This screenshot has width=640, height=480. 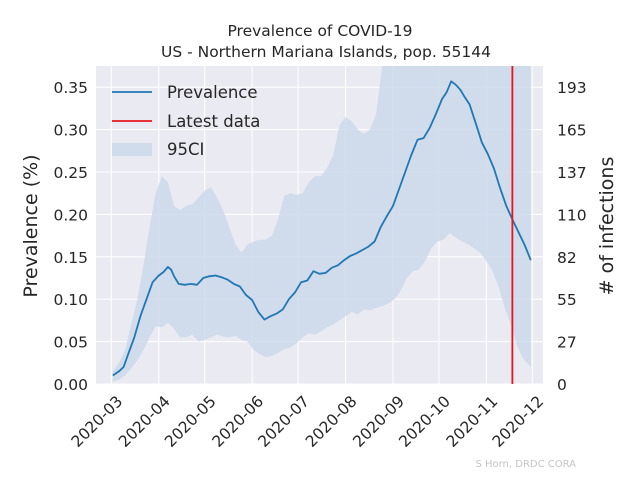 What do you see at coordinates (70, 258) in the screenshot?
I see `y-tick-label: 0.15` at bounding box center [70, 258].